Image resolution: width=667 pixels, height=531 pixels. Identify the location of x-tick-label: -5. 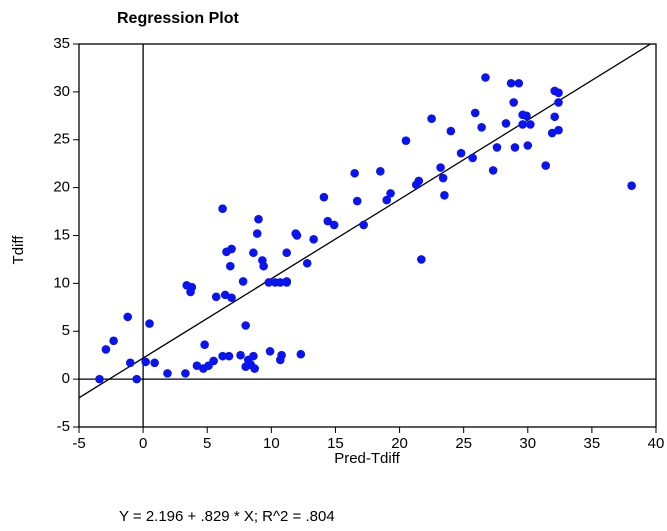
(78, 443).